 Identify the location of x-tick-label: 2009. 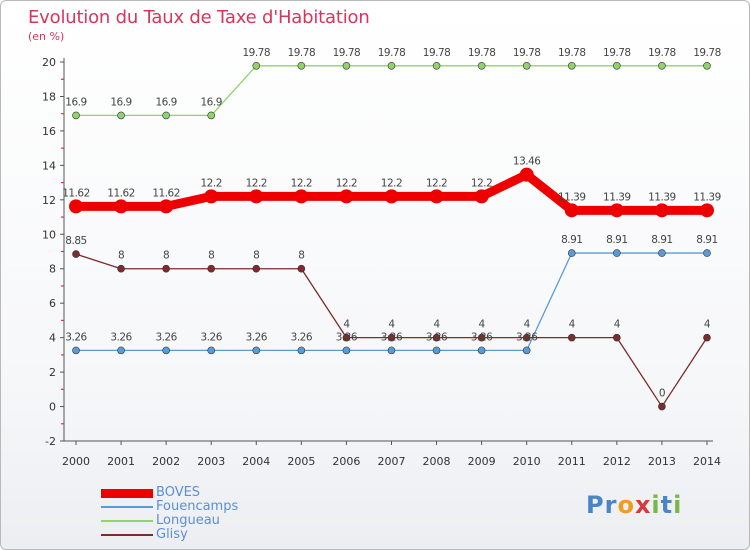
(482, 461).